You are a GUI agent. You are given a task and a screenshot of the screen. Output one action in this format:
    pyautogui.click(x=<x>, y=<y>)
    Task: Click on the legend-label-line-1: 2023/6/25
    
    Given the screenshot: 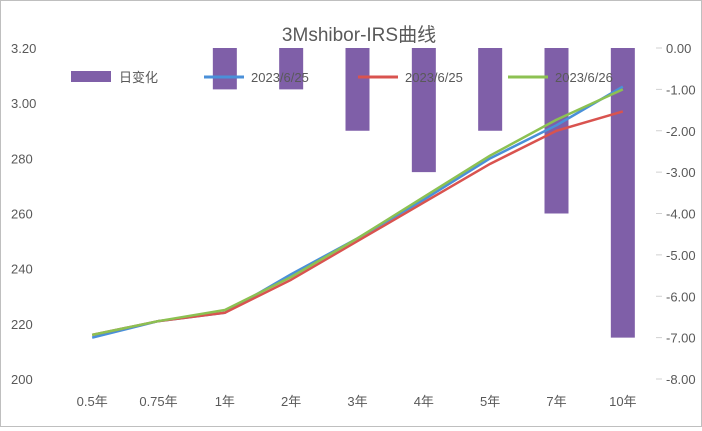 What is the action you would take?
    pyautogui.click(x=434, y=77)
    